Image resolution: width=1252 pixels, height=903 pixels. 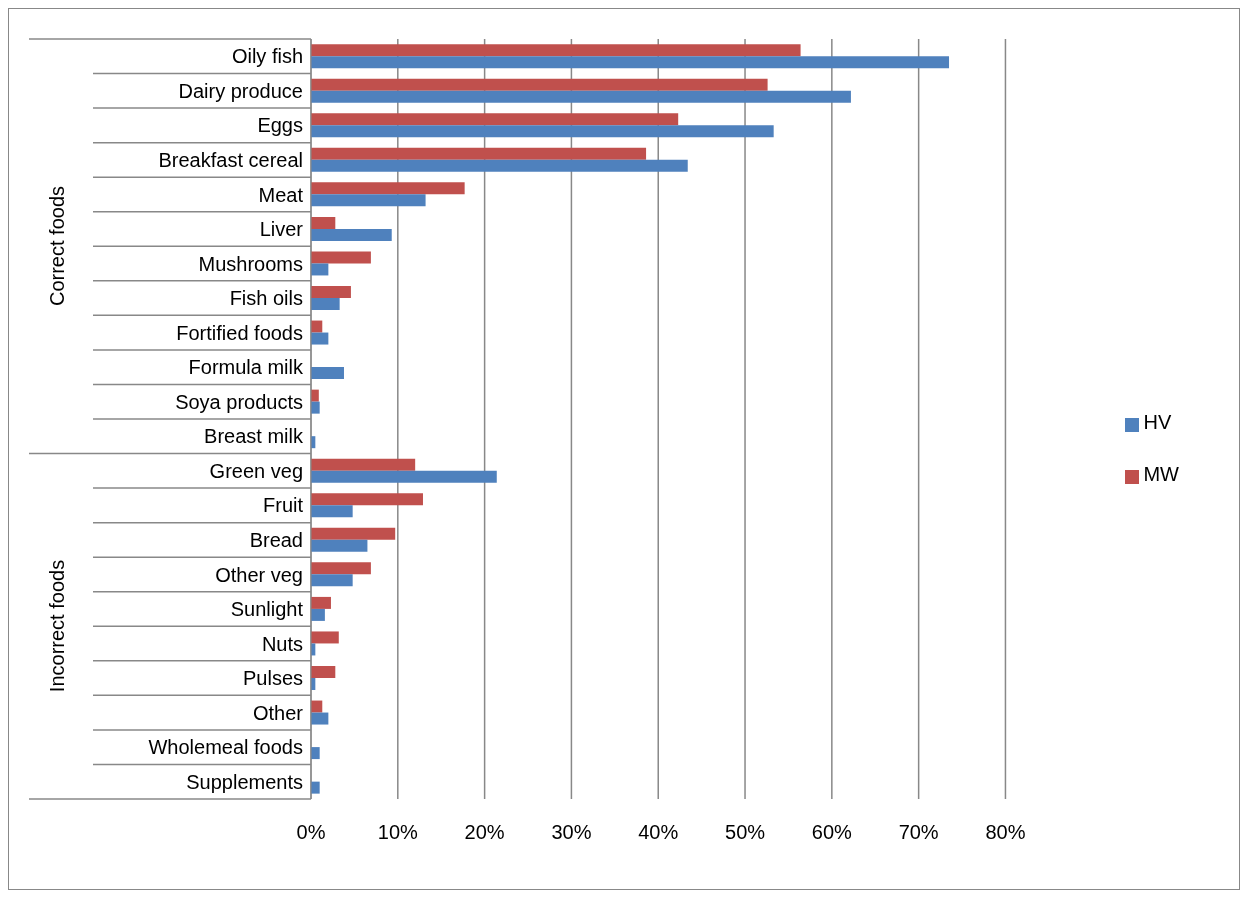 I want to click on x-tick-label: 10%, so click(x=398, y=832).